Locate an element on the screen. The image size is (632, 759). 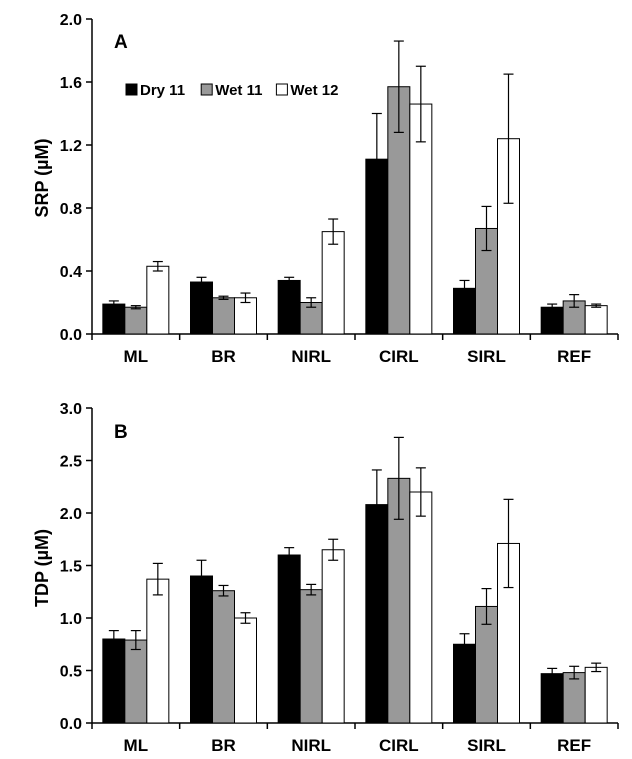
y-tick-label: 0.8 is located at coordinates (71, 209).